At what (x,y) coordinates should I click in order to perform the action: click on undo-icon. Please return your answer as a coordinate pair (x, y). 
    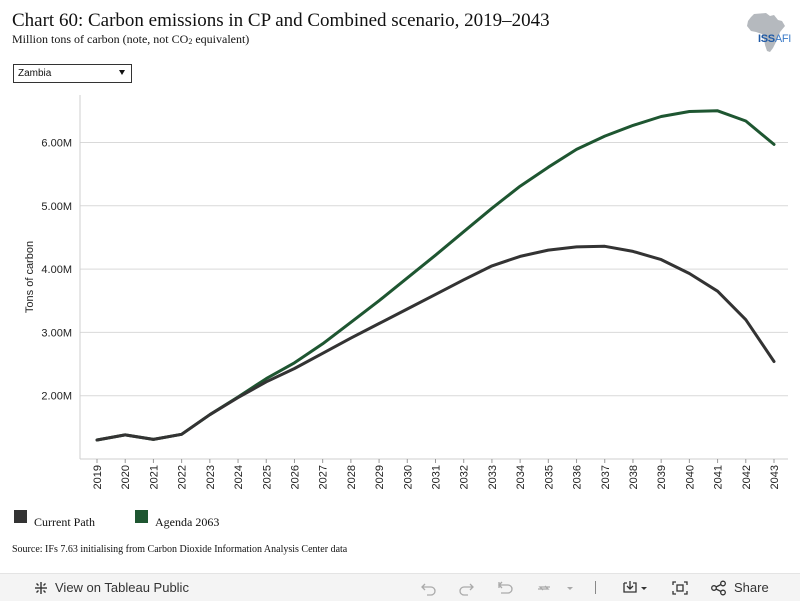
    Looking at the image, I should click on (428, 589).